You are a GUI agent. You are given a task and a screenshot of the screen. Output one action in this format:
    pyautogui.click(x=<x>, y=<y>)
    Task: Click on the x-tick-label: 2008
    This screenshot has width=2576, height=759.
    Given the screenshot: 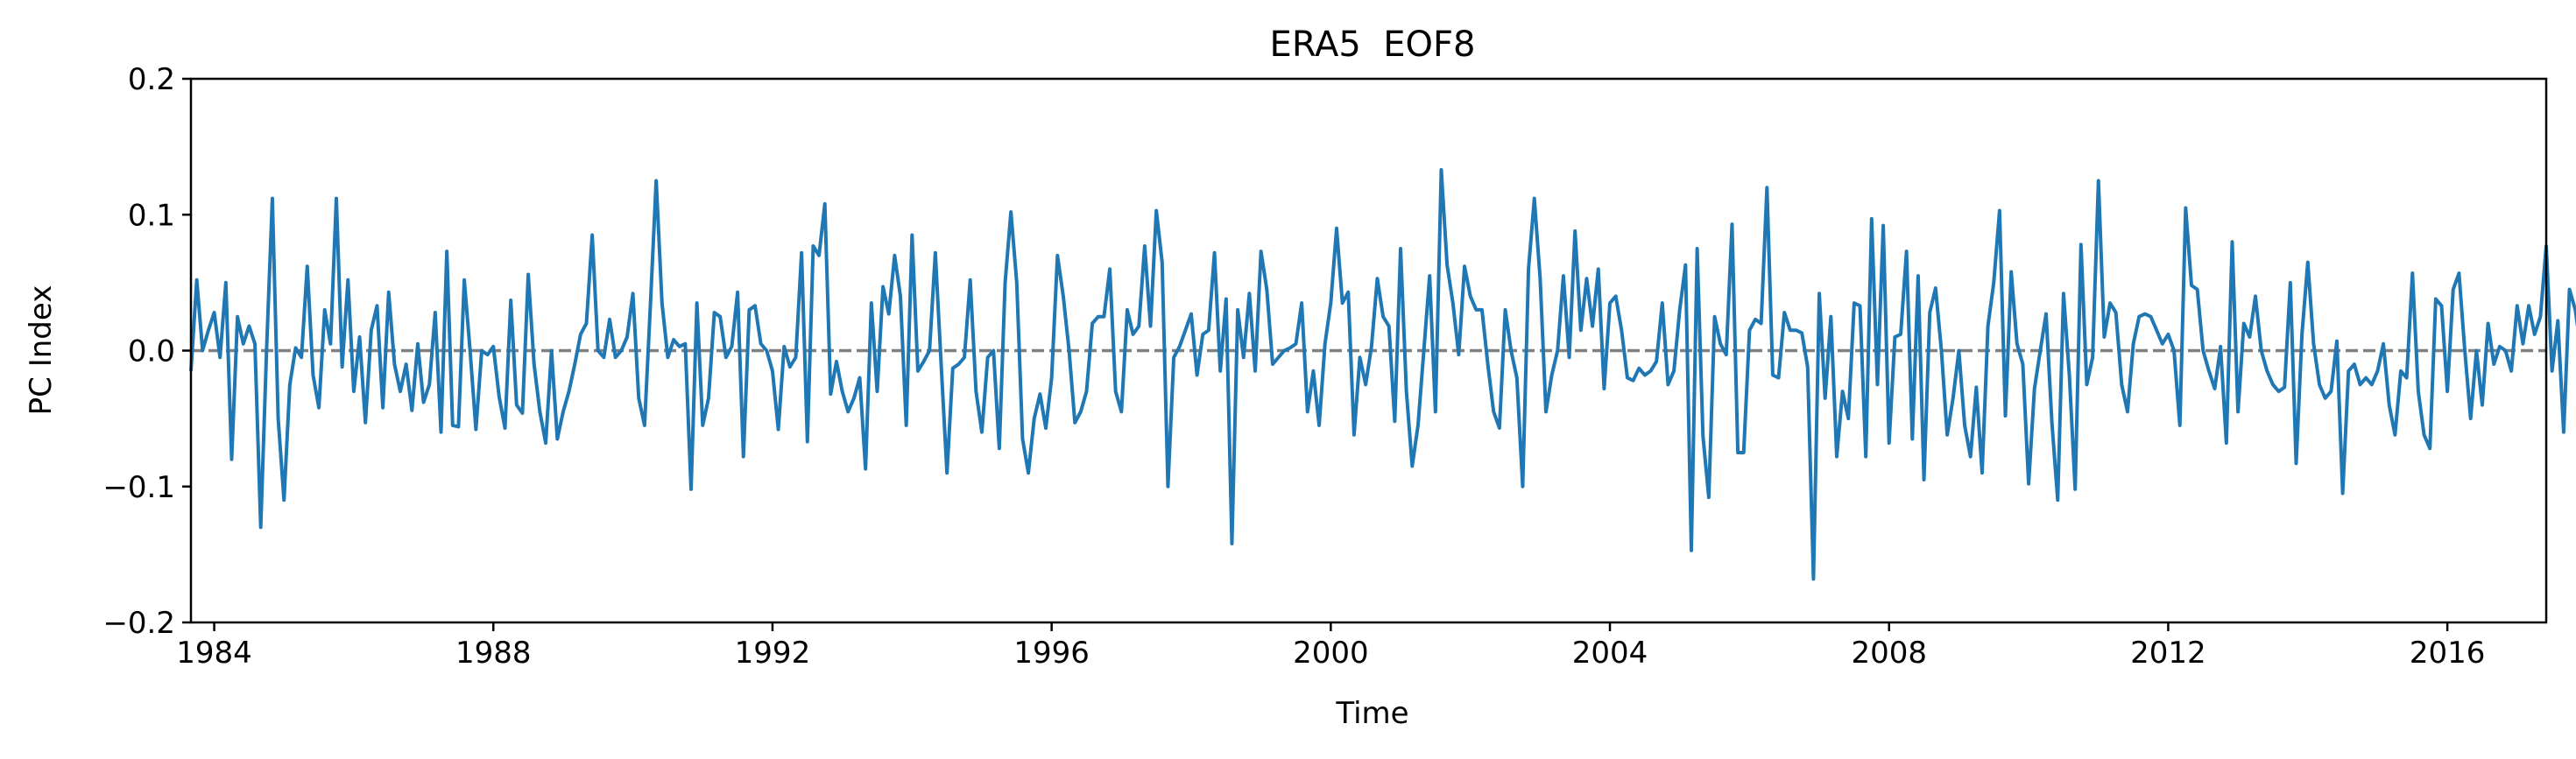 What is the action you would take?
    pyautogui.click(x=1889, y=653)
    